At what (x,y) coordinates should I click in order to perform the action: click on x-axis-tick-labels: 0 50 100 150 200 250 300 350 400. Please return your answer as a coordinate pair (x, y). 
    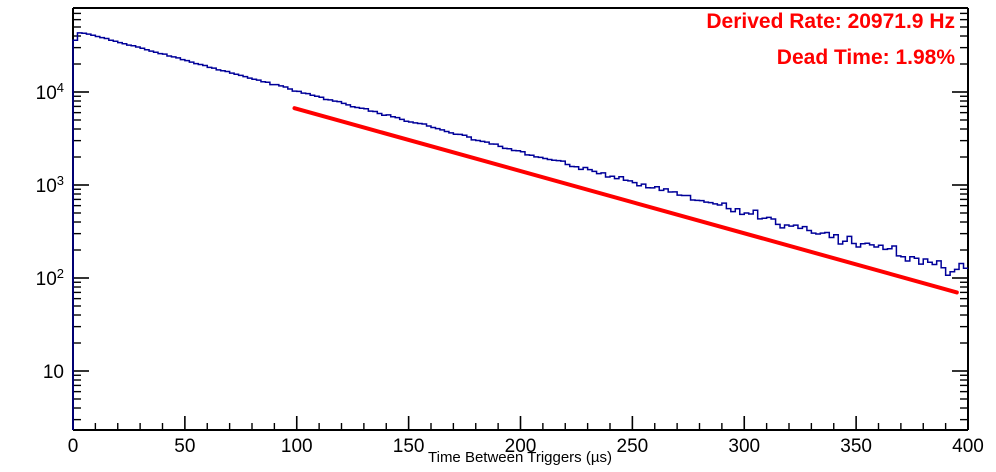
    Looking at the image, I should click on (526, 446).